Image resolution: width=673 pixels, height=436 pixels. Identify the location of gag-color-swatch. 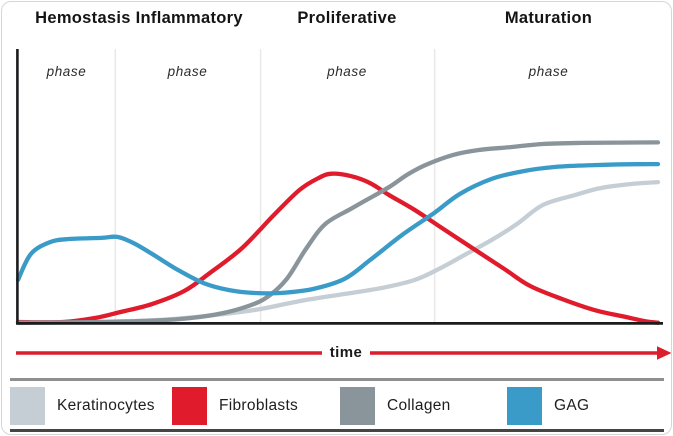
(524, 406).